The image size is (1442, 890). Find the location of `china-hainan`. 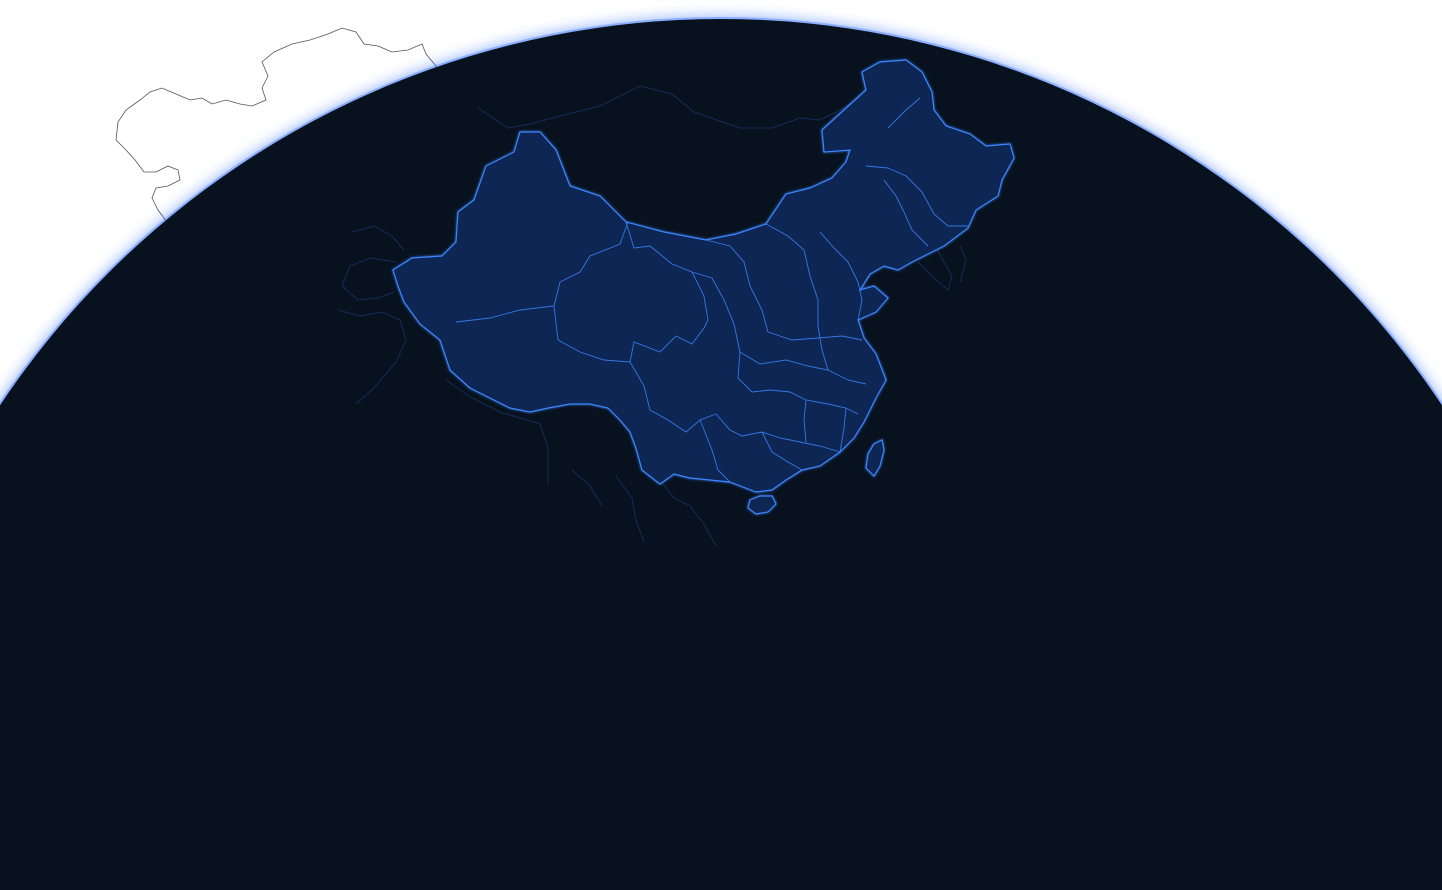

china-hainan is located at coordinates (762, 505).